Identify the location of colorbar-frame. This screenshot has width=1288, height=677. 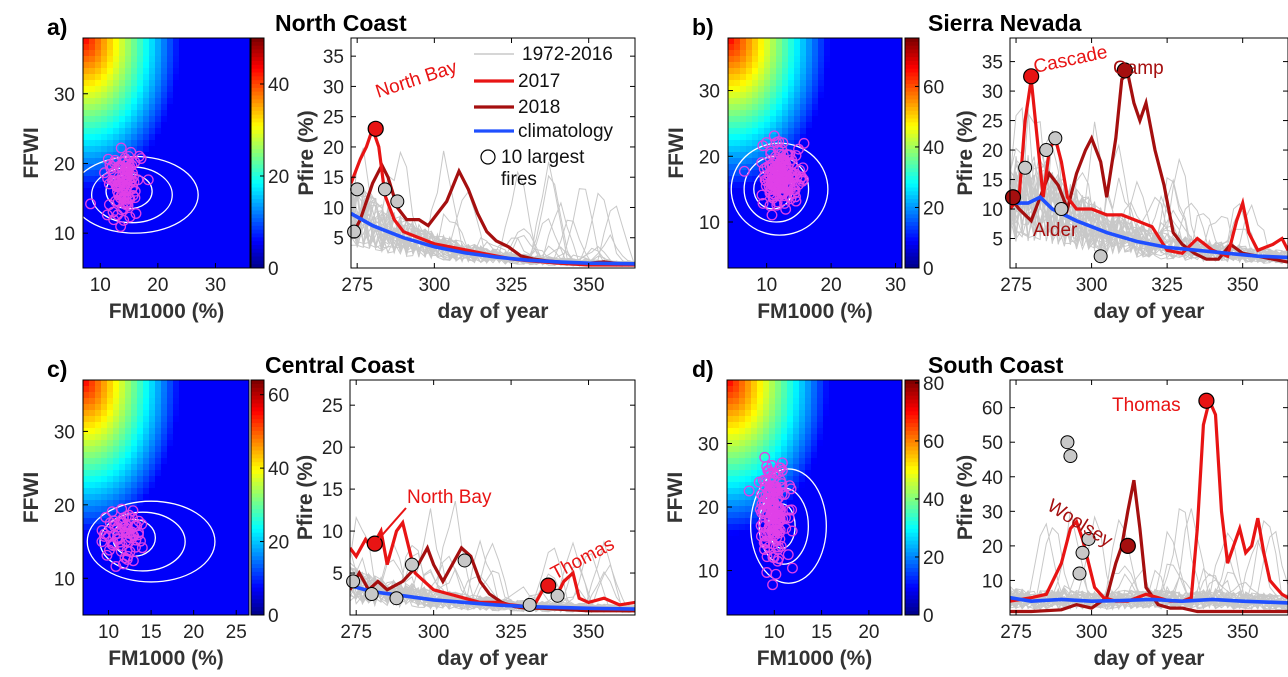
(257, 153).